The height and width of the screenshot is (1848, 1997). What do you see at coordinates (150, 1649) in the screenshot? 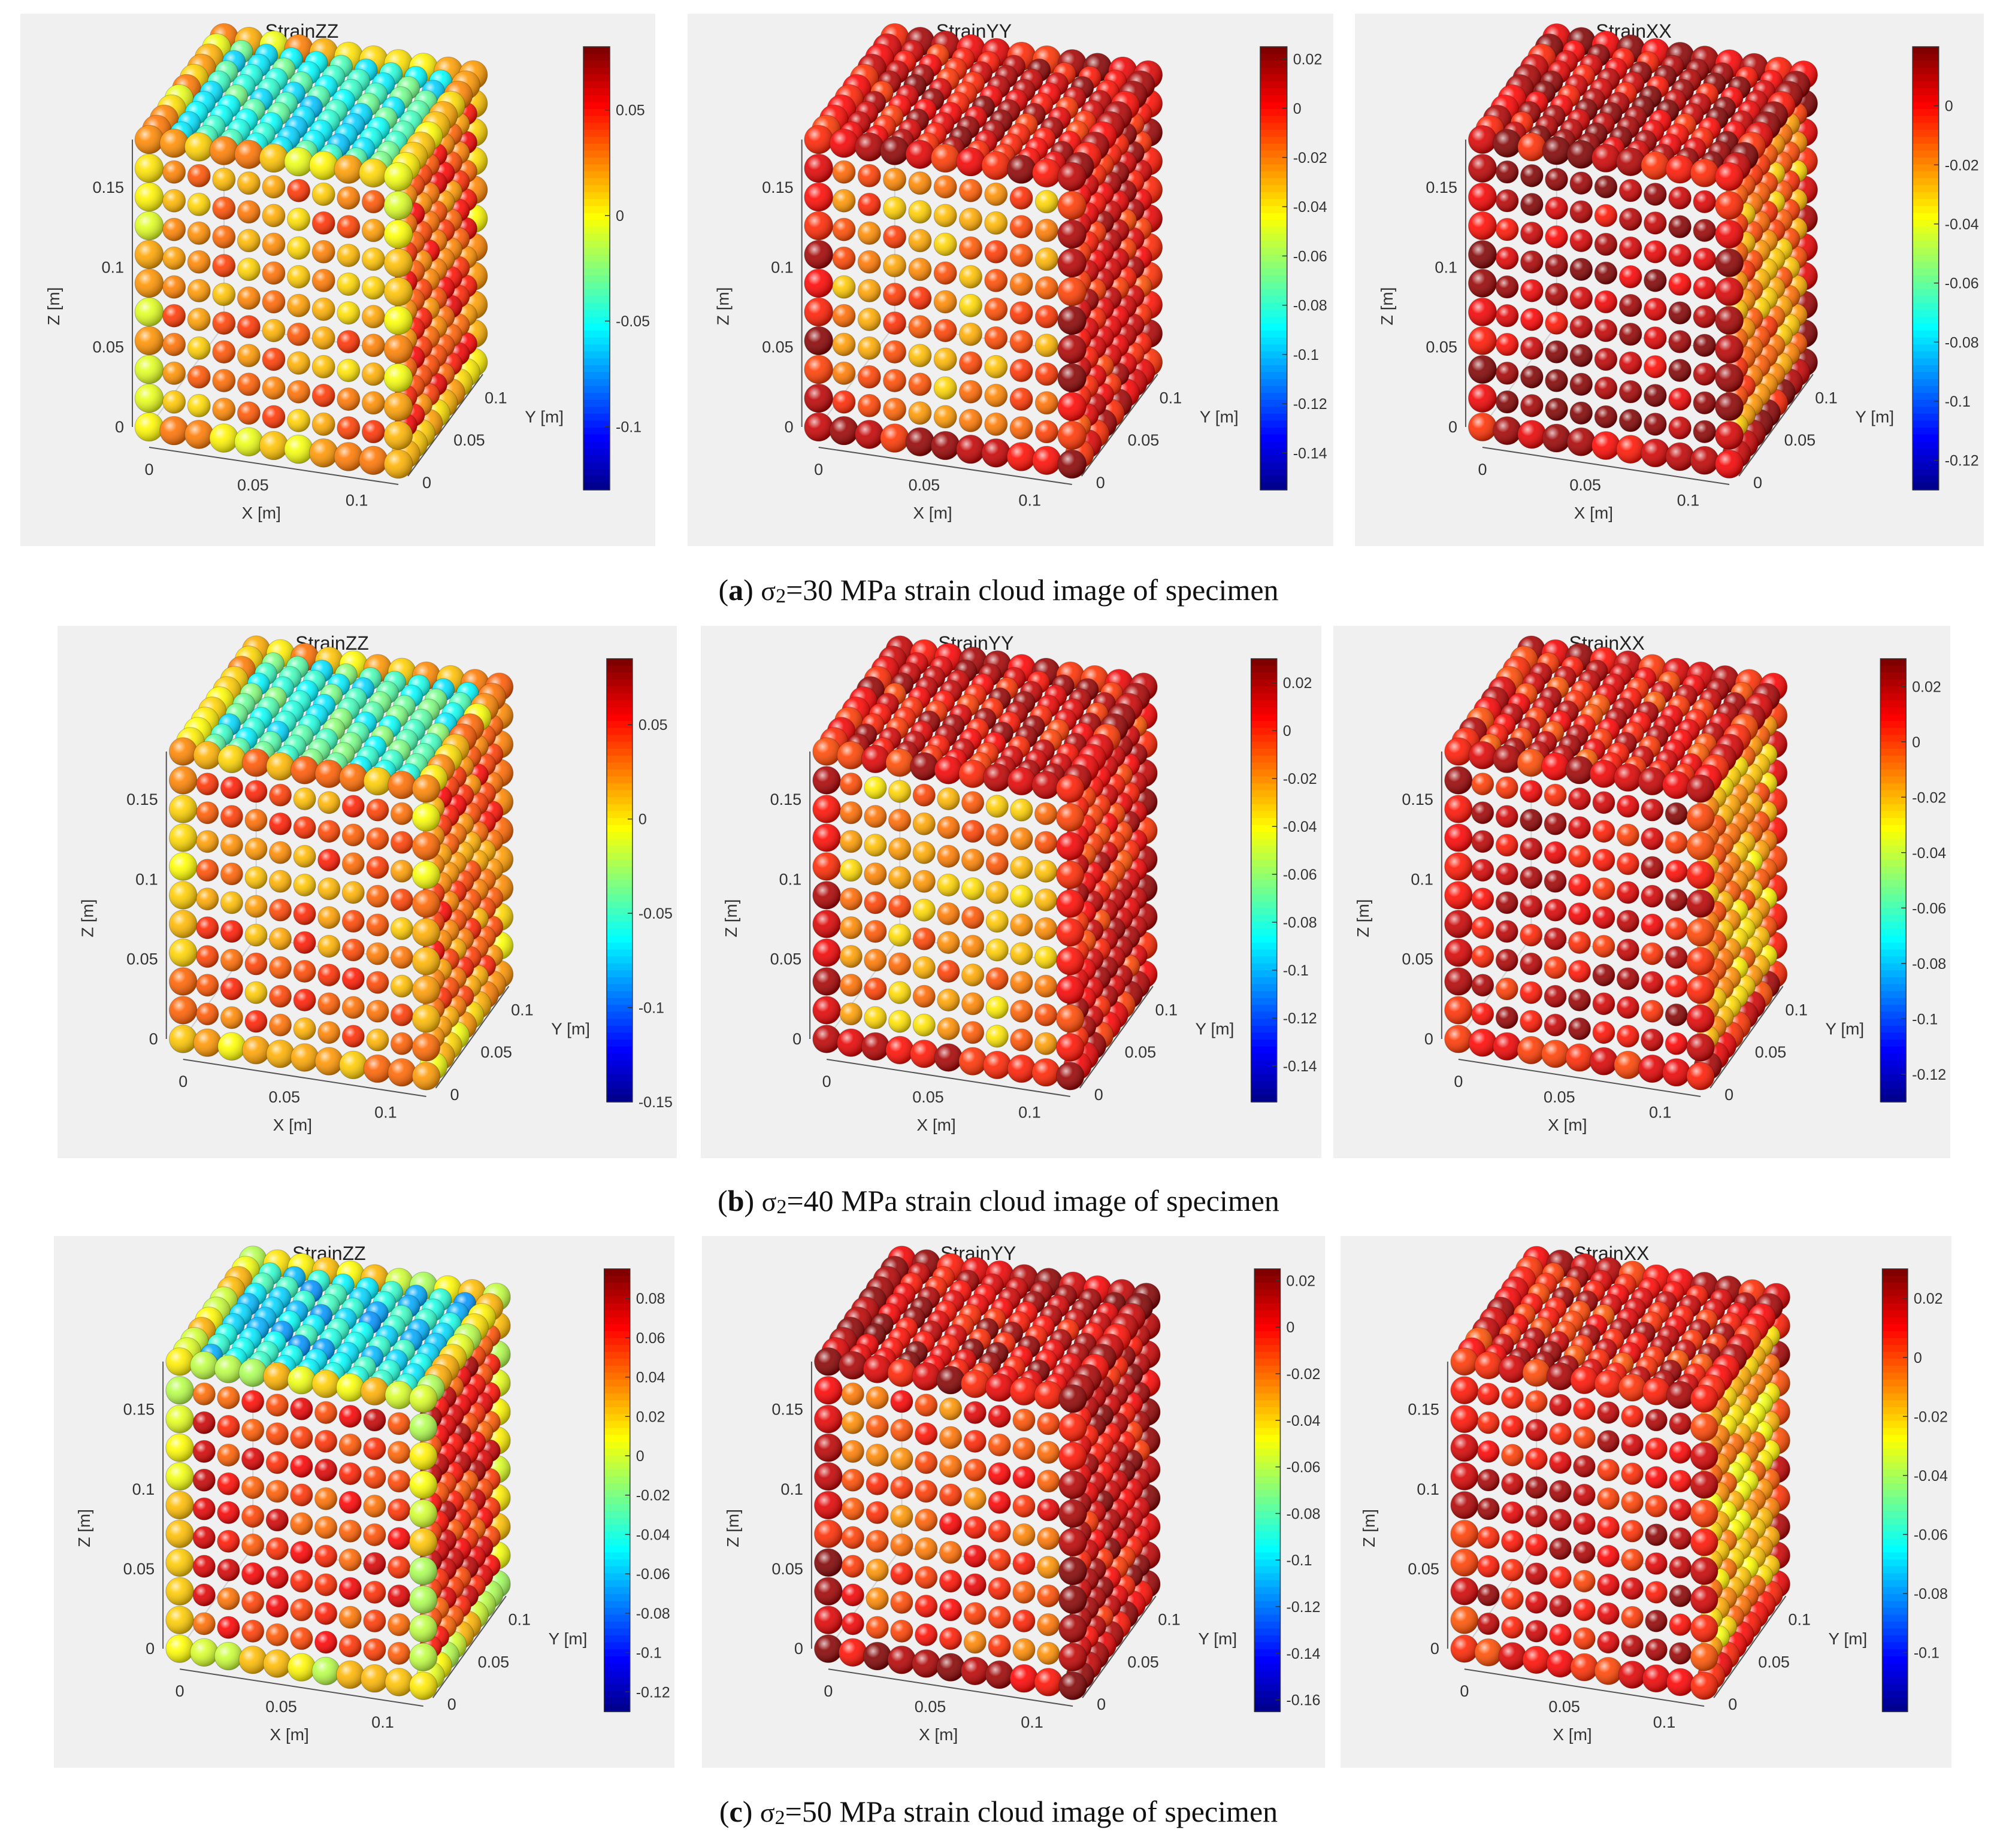
I see `z-tick-label: 0` at bounding box center [150, 1649].